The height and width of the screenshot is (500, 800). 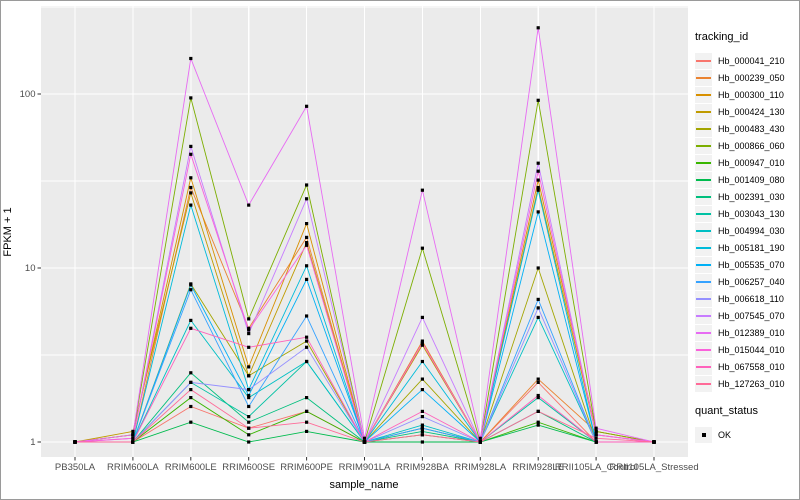 I want to click on legend-item-Hb_000424_130: Hb_000424_130, so click(x=747, y=111).